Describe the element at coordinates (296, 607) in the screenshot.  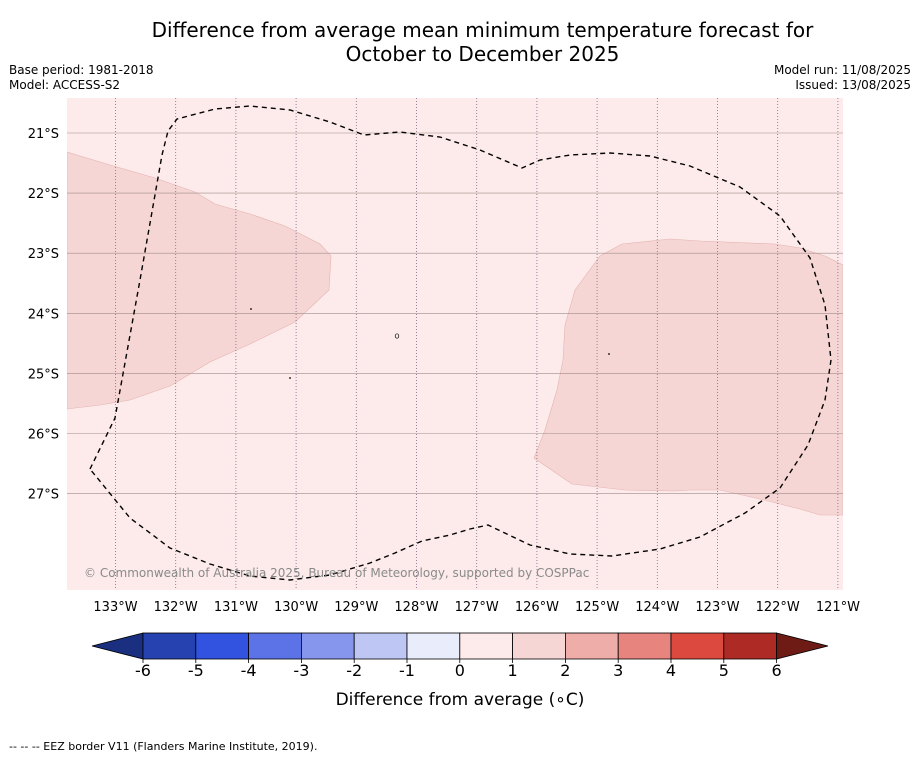
I see `longitude-label: 130°W` at that location.